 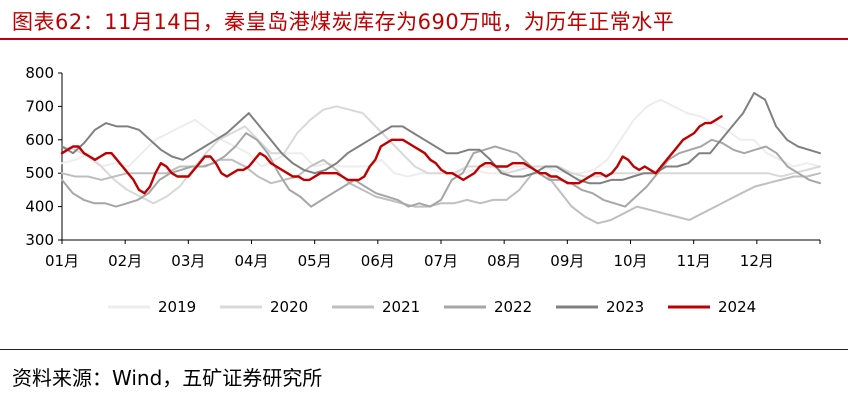 I want to click on y-tick-label: 400, so click(x=39, y=207).